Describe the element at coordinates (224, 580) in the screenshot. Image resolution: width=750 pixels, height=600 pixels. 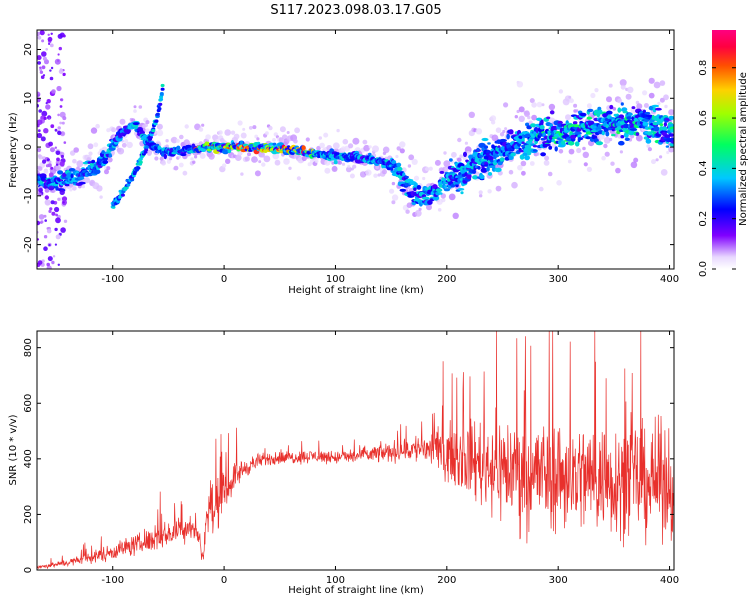
I see `x-tick-label: 0` at that location.